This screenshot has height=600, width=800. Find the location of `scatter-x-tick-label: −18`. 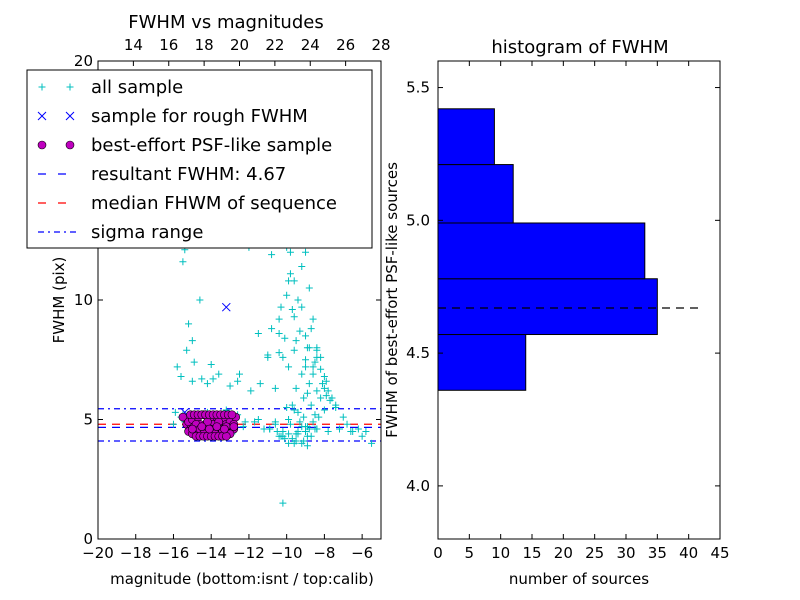

scatter-x-tick-label: −18 is located at coordinates (136, 553).